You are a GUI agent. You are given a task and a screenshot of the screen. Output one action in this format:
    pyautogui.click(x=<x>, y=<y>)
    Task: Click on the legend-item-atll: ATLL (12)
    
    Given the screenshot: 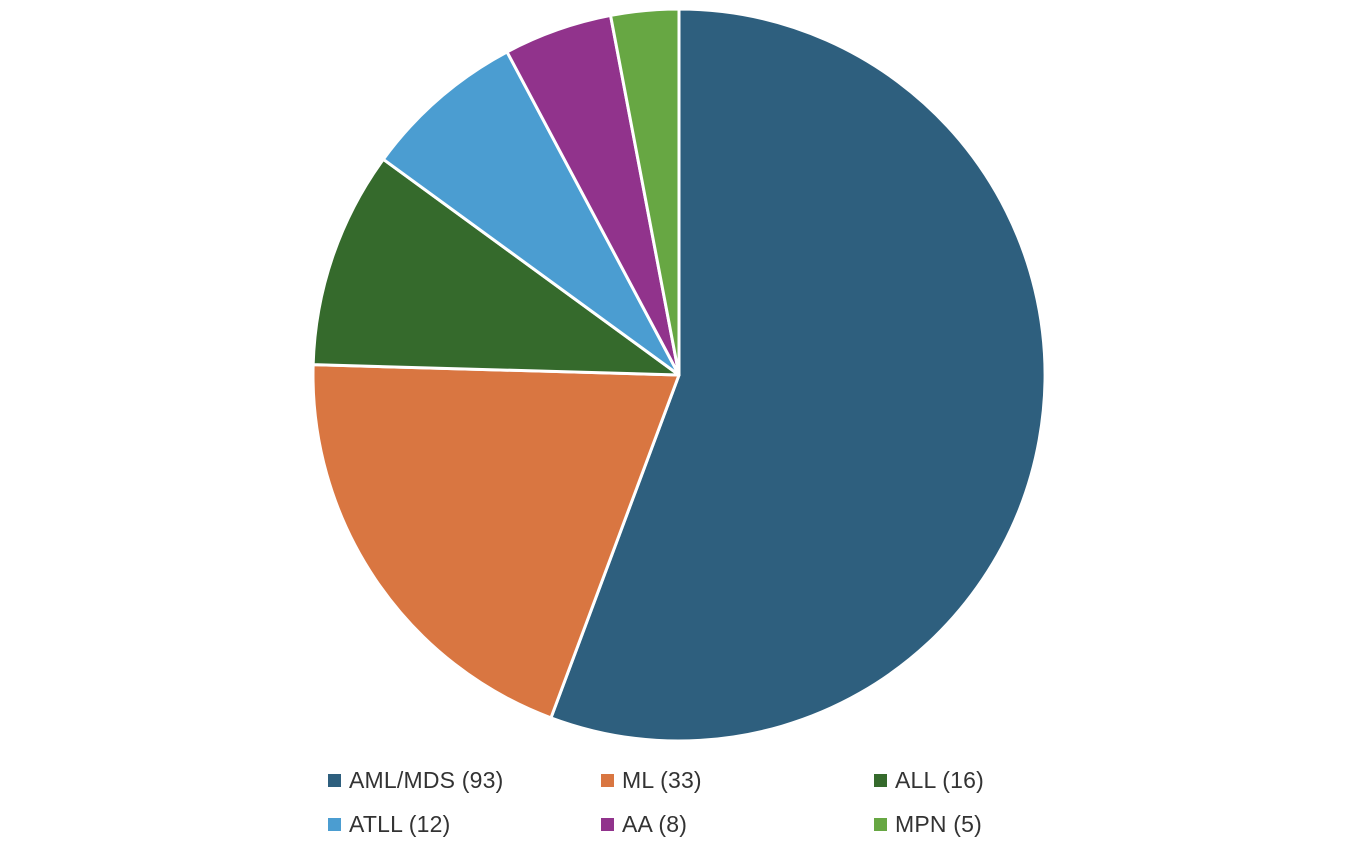 What is the action you would take?
    pyautogui.click(x=464, y=824)
    